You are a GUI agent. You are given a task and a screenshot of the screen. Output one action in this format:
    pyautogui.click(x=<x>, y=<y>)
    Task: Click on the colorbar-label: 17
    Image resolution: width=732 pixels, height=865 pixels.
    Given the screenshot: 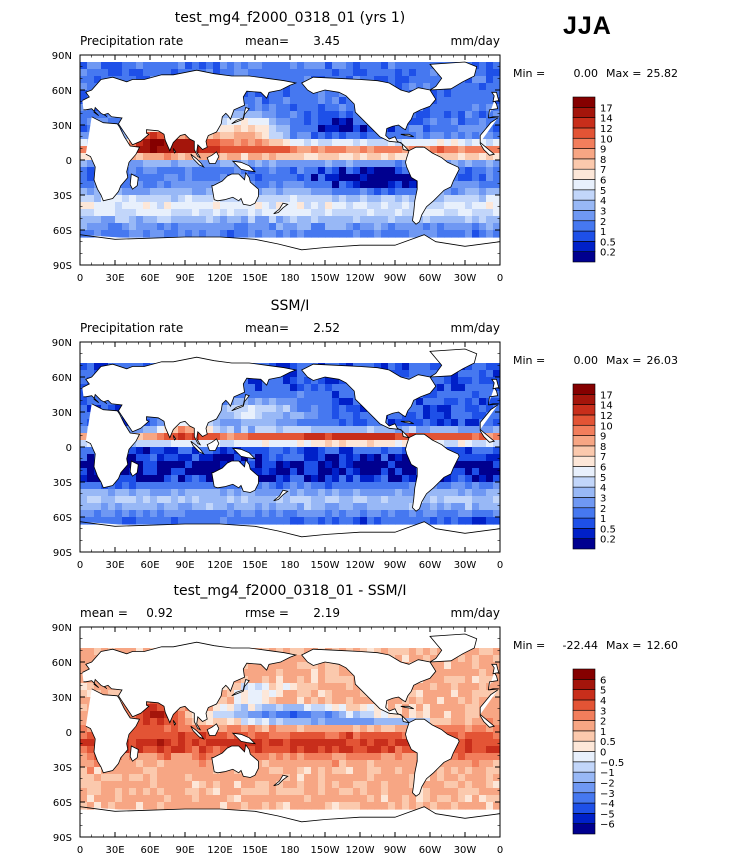 What is the action you would take?
    pyautogui.click(x=606, y=108)
    